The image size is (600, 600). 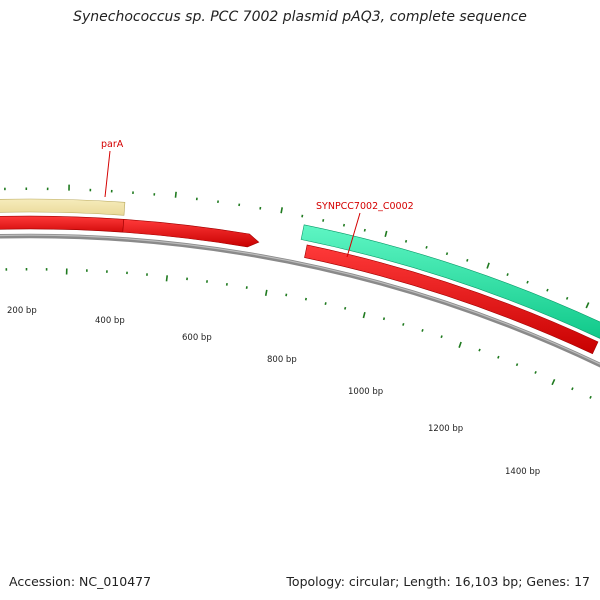 I want to click on tick-label: 800 bp, so click(x=282, y=360).